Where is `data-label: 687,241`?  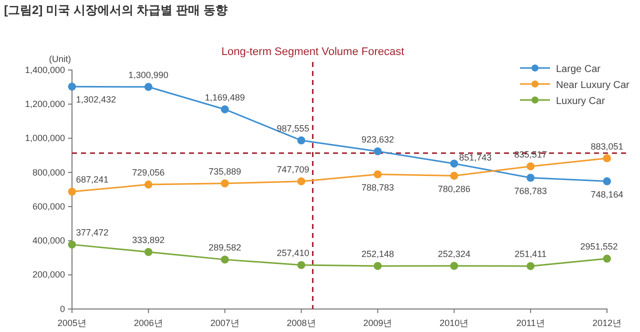
data-label: 687,241 is located at coordinates (92, 179).